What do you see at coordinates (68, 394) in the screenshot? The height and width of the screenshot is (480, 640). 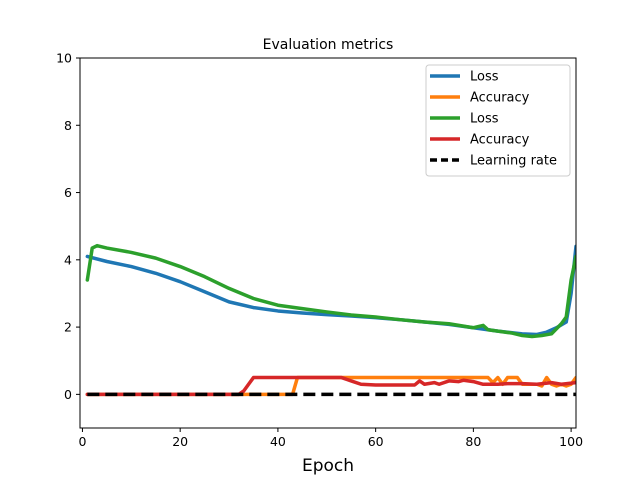 I see `y-tick-label: 0` at bounding box center [68, 394].